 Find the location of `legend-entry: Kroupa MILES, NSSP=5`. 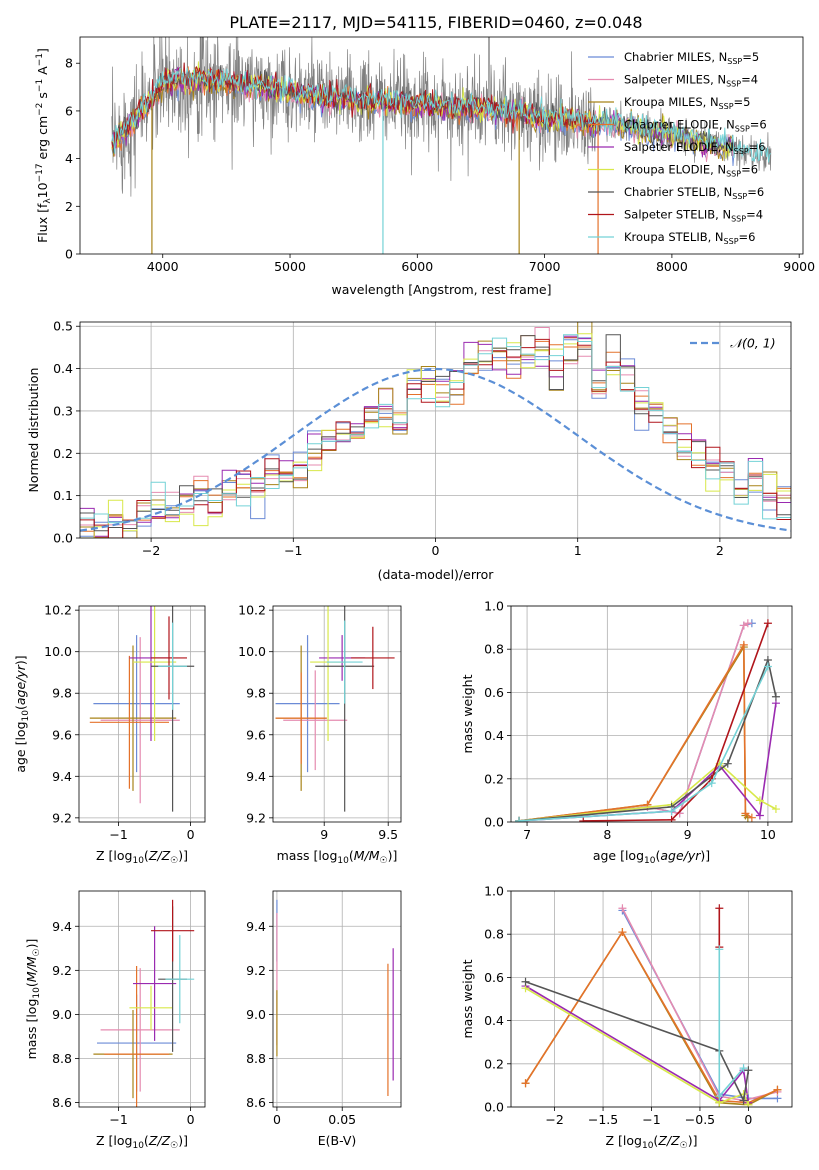

legend-entry: Kroupa MILES, NSSP=5 is located at coordinates (687, 103).